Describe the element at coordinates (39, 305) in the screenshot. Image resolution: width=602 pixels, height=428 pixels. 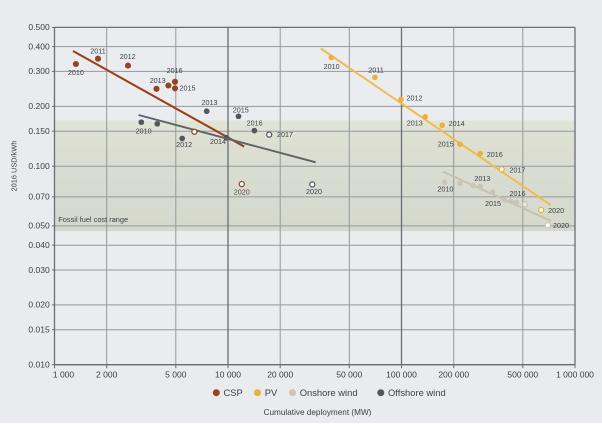
I see `svg-text: 0.020` at that location.